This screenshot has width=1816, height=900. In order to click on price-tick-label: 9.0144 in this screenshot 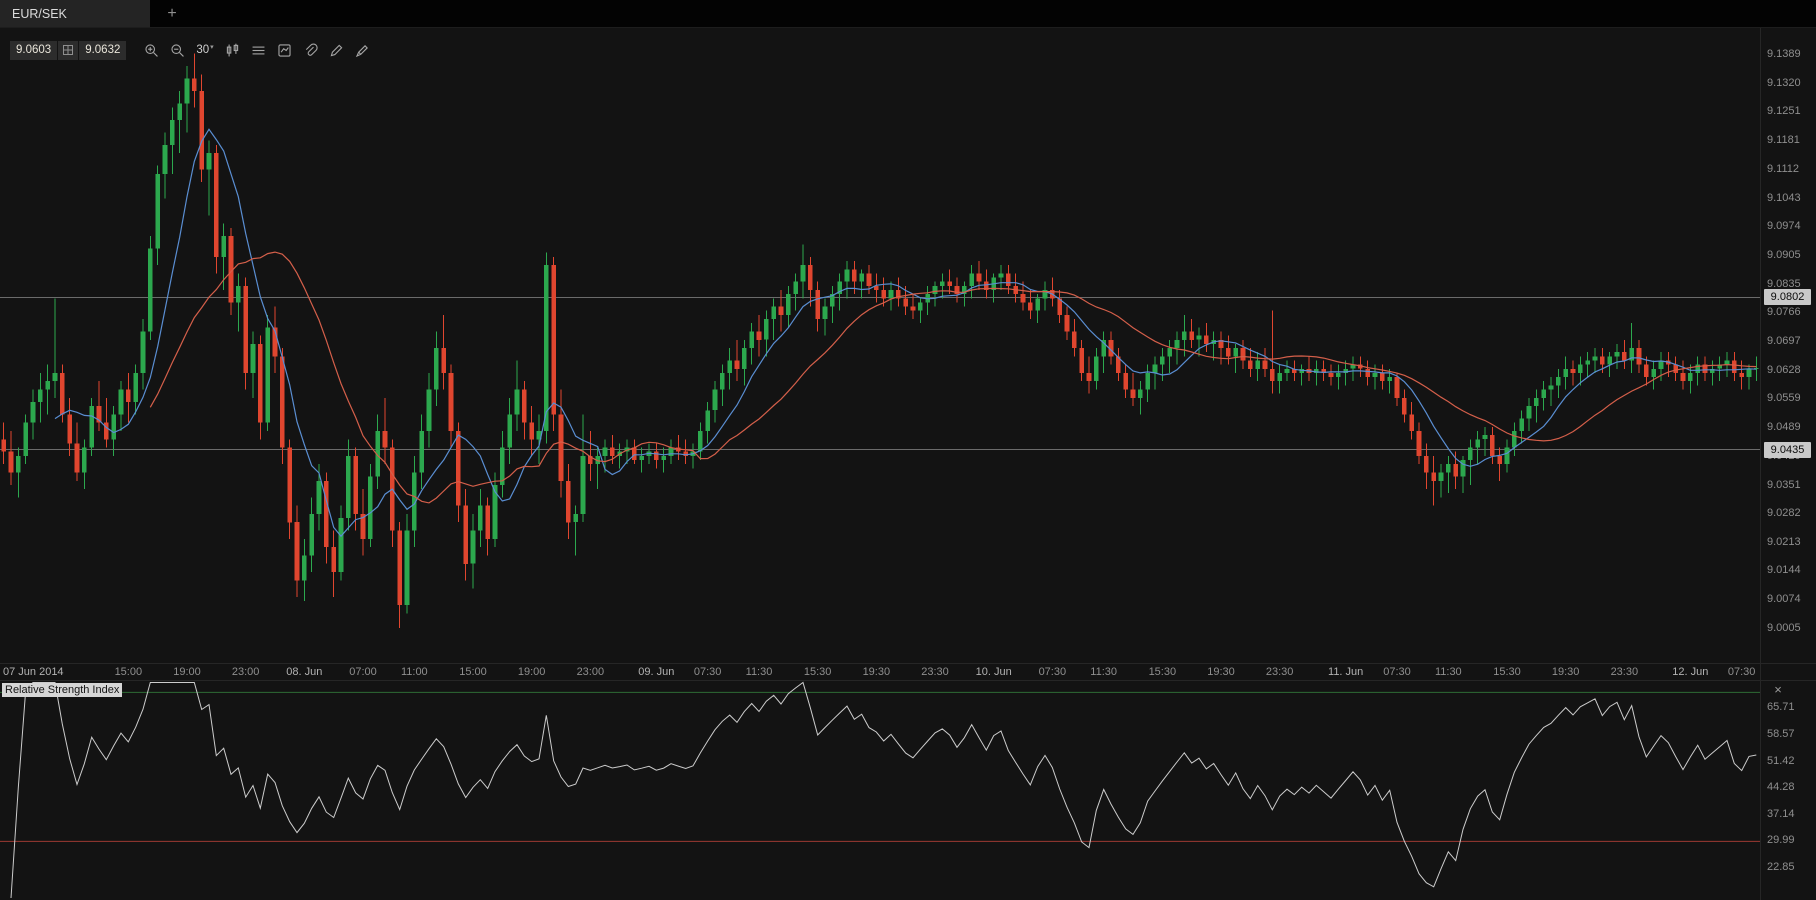, I will do `click(1784, 570)`.